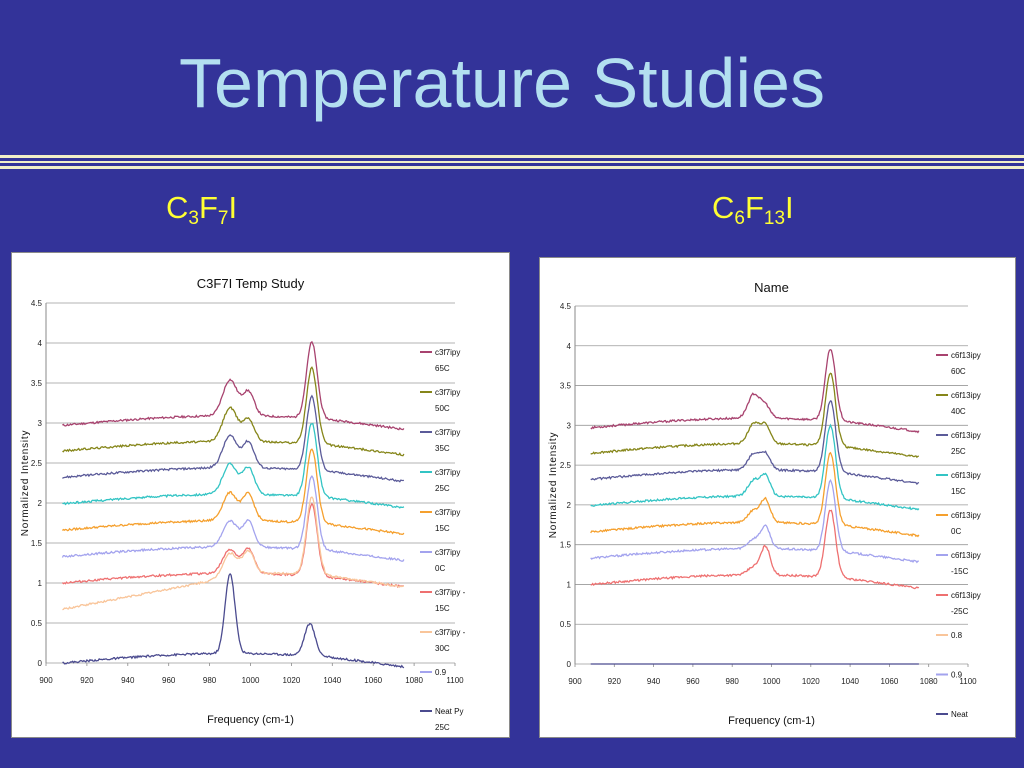 This screenshot has width=1024, height=768. Describe the element at coordinates (958, 371) in the screenshot. I see `legend-label: 60C` at that location.